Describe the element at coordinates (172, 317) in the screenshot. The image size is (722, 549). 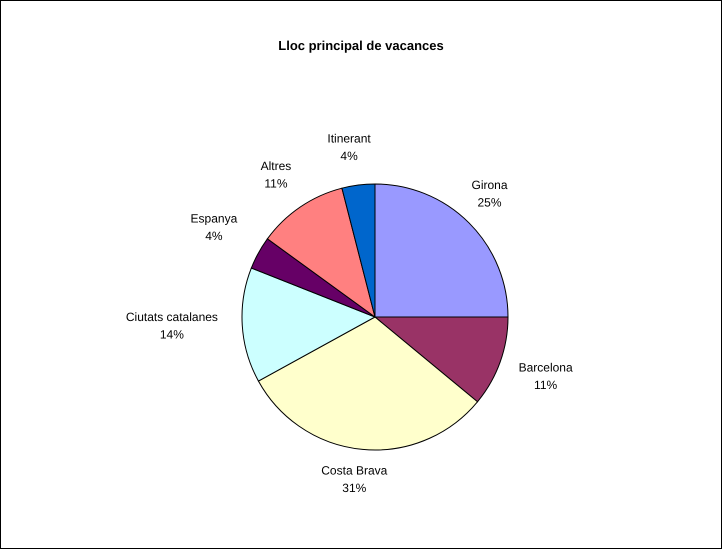
I see `slice-label: Ciutats catalanes` at that location.